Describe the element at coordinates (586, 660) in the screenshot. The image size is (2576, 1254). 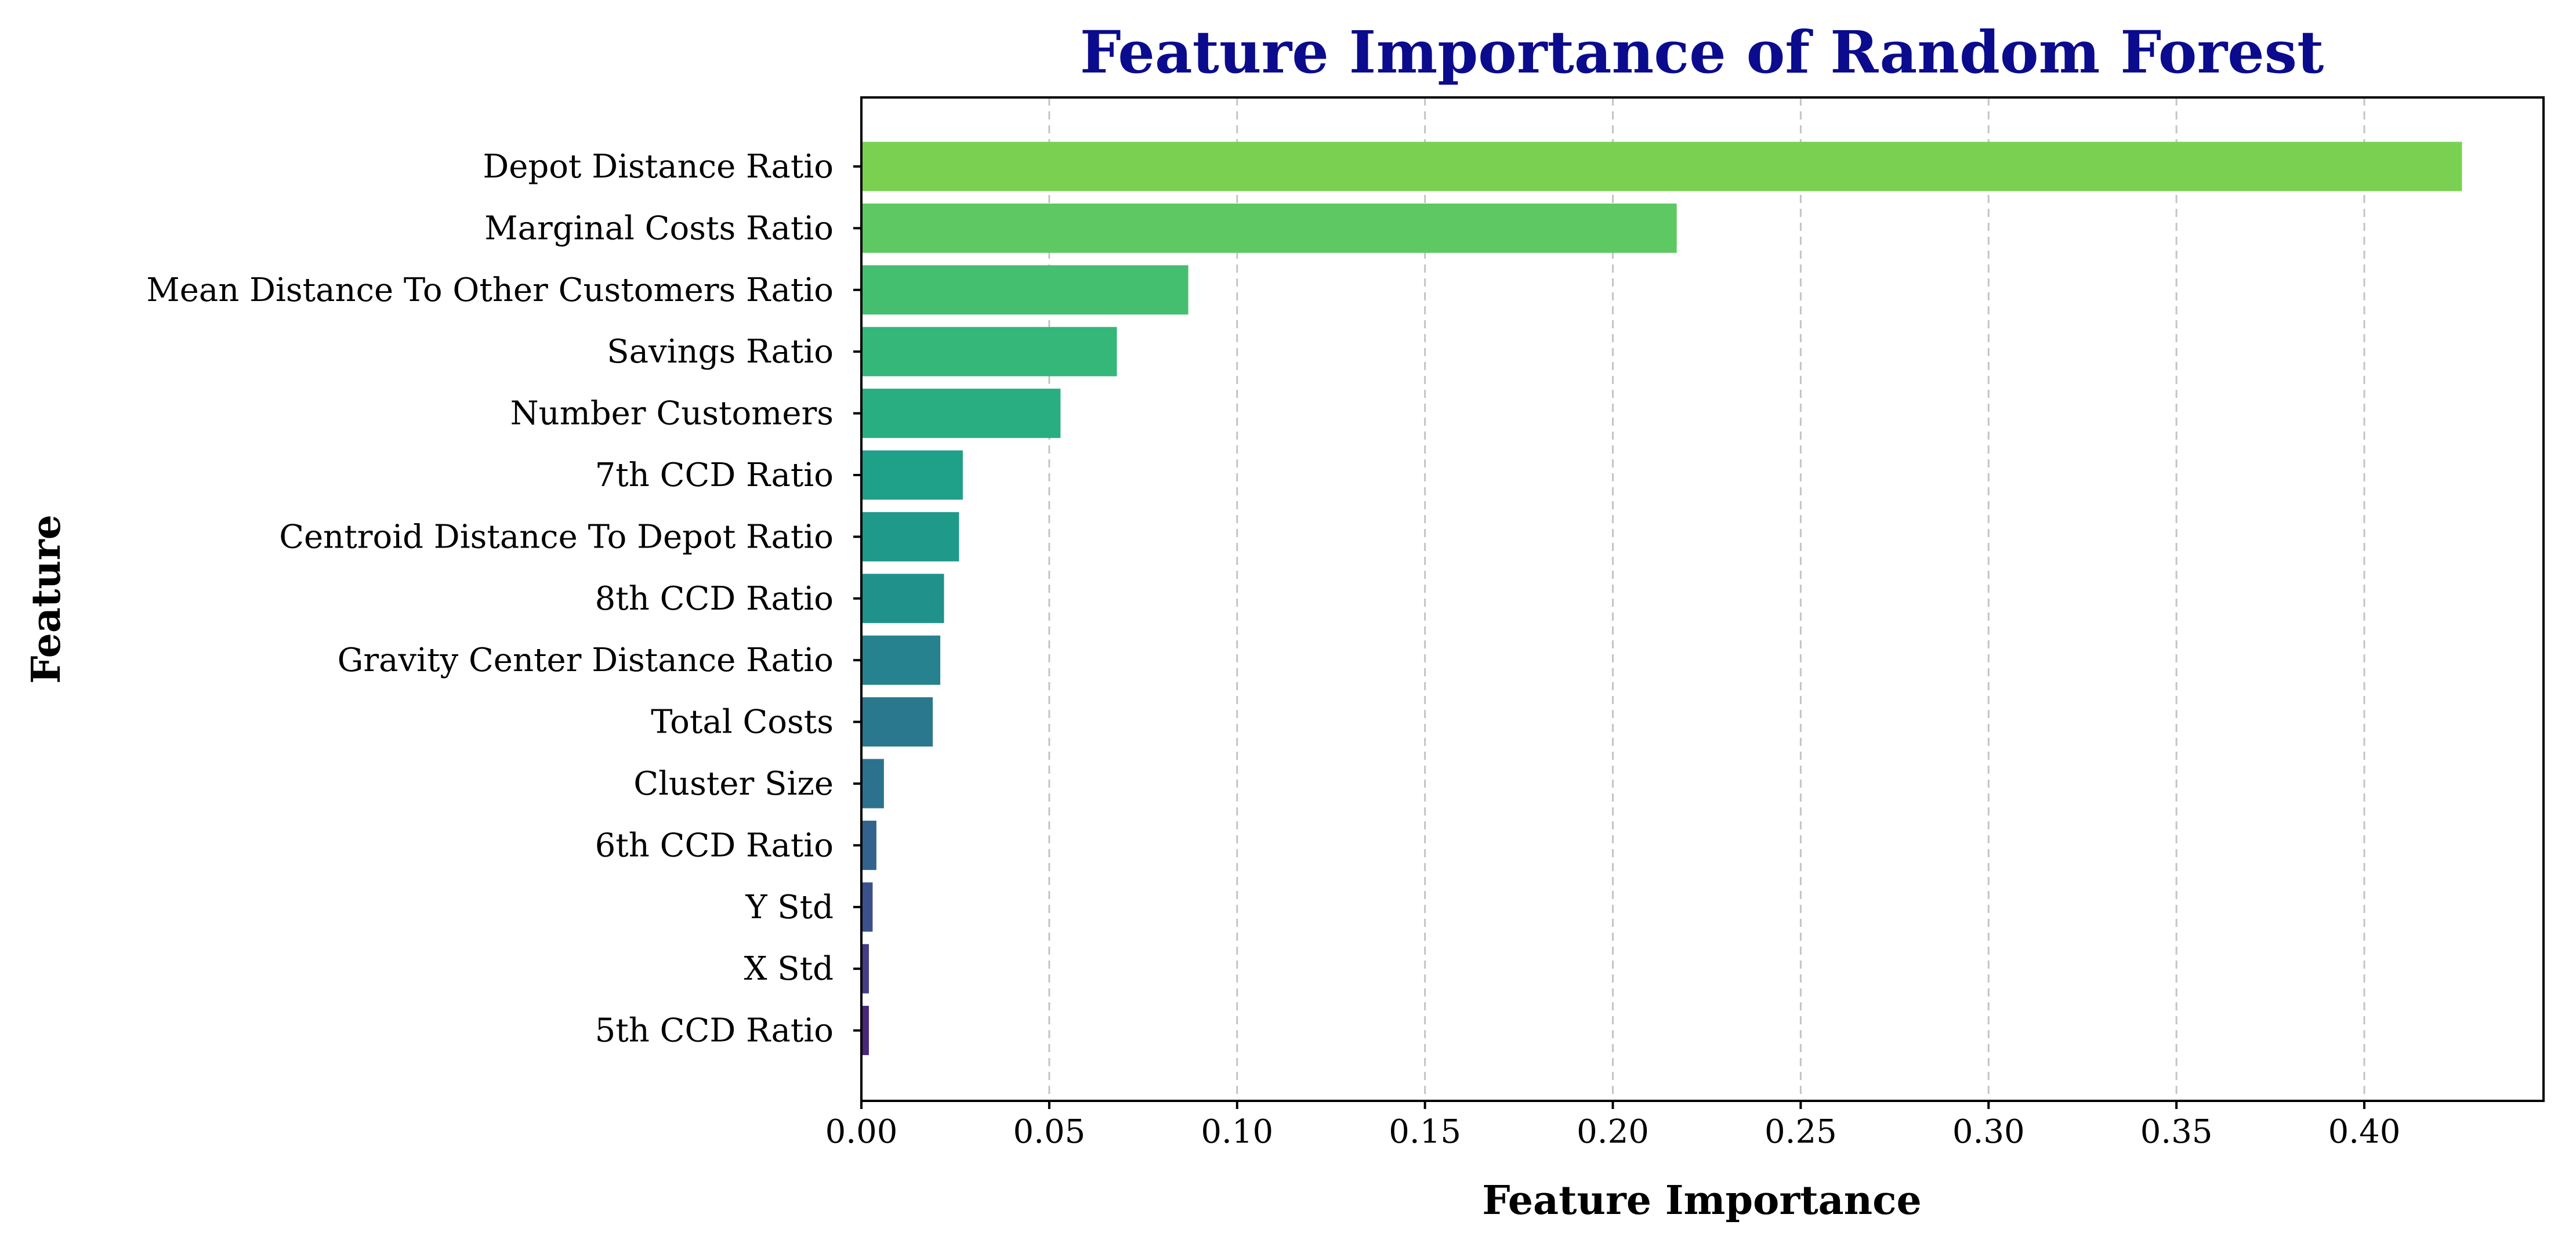
I see `y-tick-label: Gravity Center Distance Ratio` at that location.